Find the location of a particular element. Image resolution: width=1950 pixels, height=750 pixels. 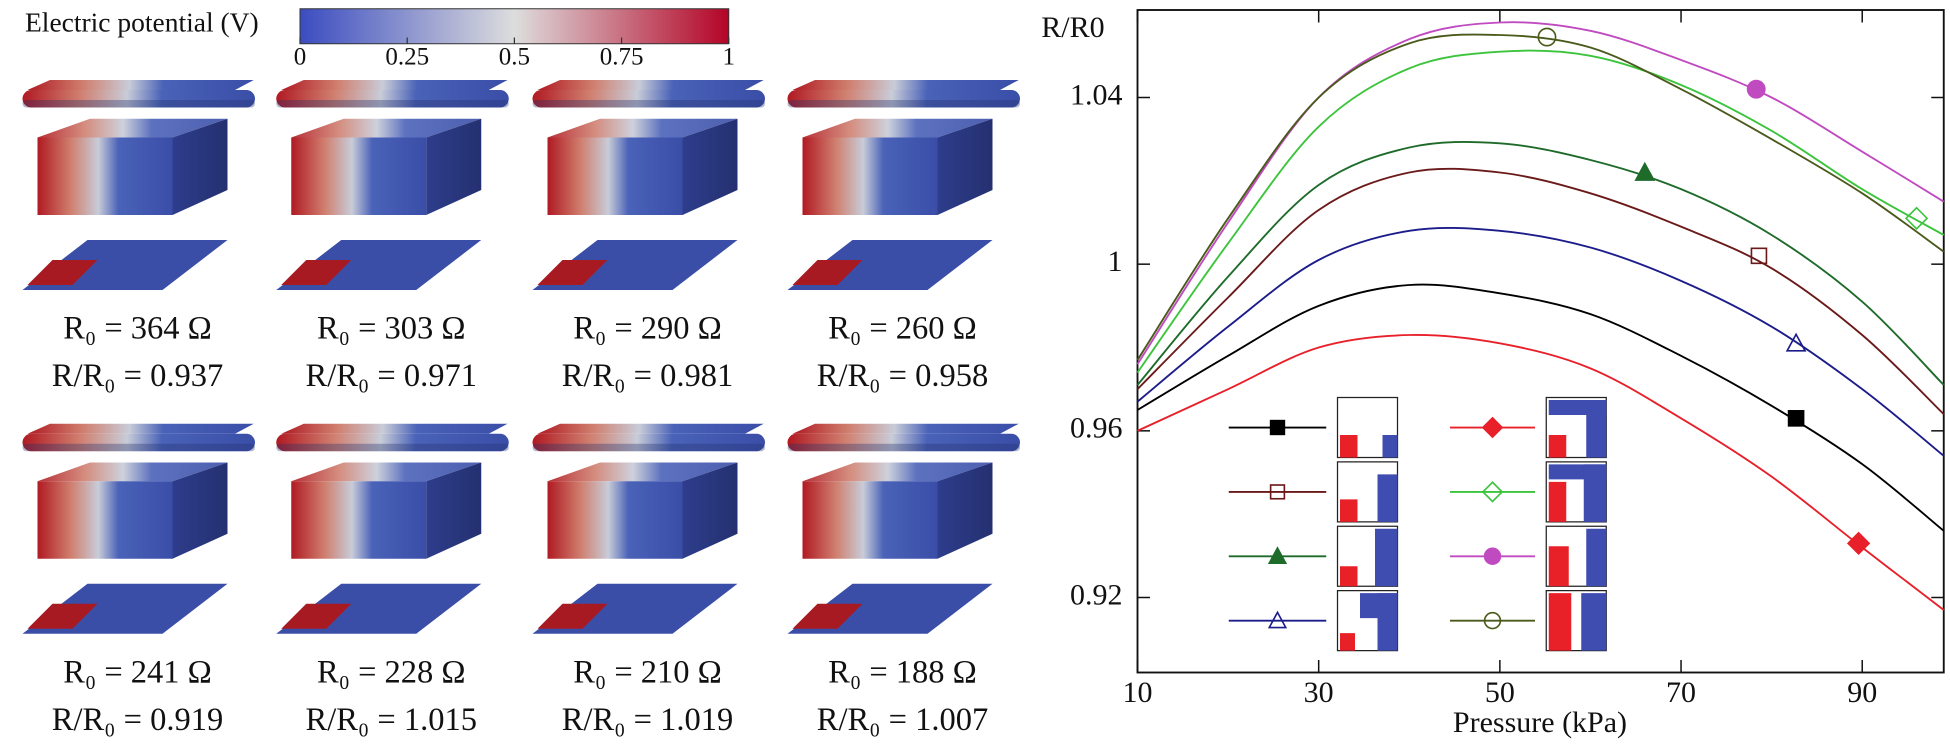

r0-label: R₀ = 188 Ω is located at coordinates (902, 672).